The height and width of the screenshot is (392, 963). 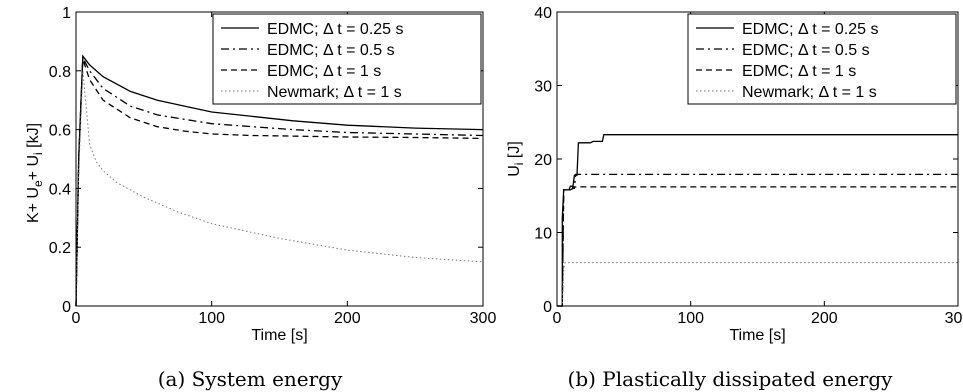 What do you see at coordinates (60, 248) in the screenshot?
I see `y-tick-label: 0.2` at bounding box center [60, 248].